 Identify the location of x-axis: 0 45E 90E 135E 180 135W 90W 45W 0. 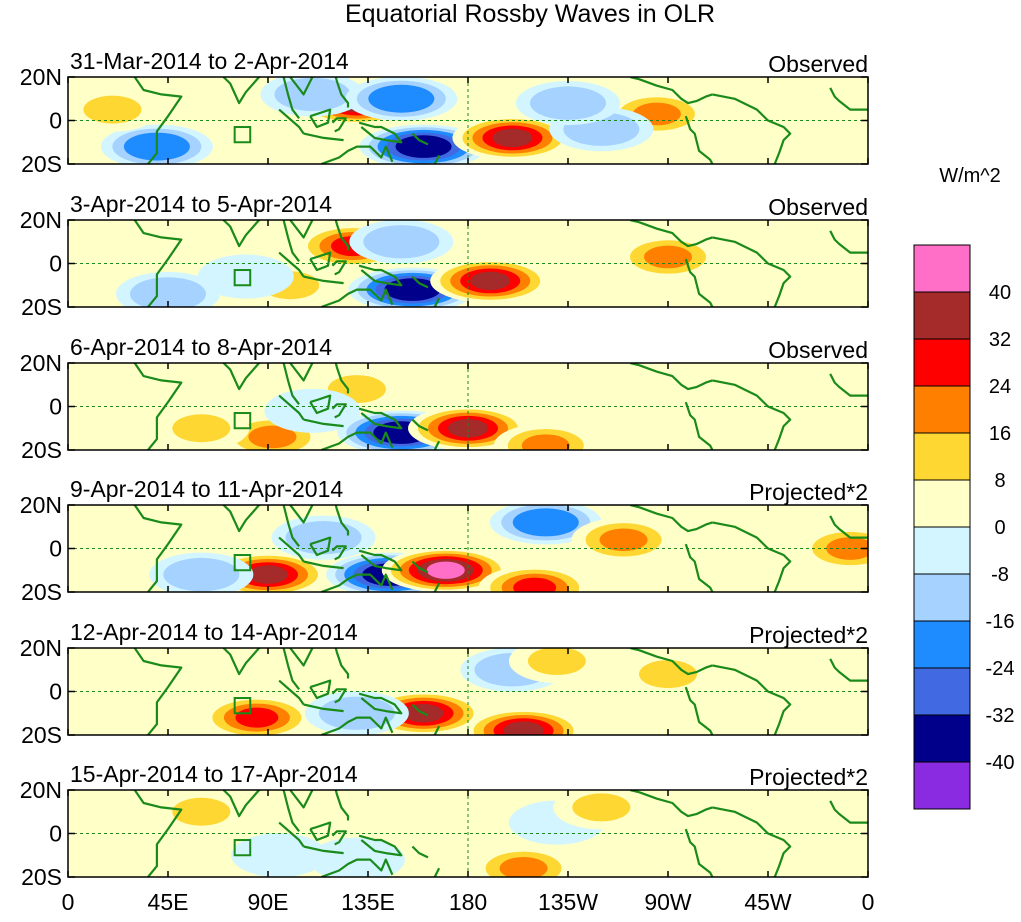
(468, 902).